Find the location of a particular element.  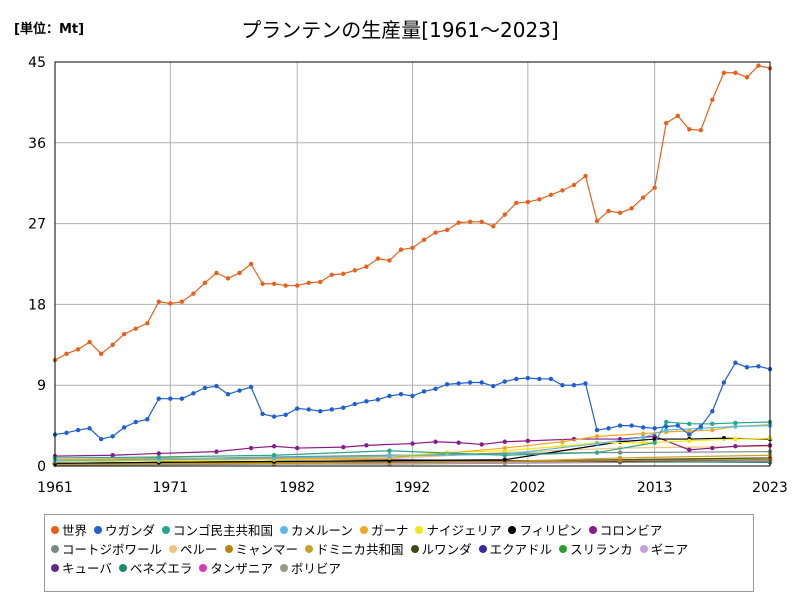

x-tick-label: 1992 is located at coordinates (413, 488).